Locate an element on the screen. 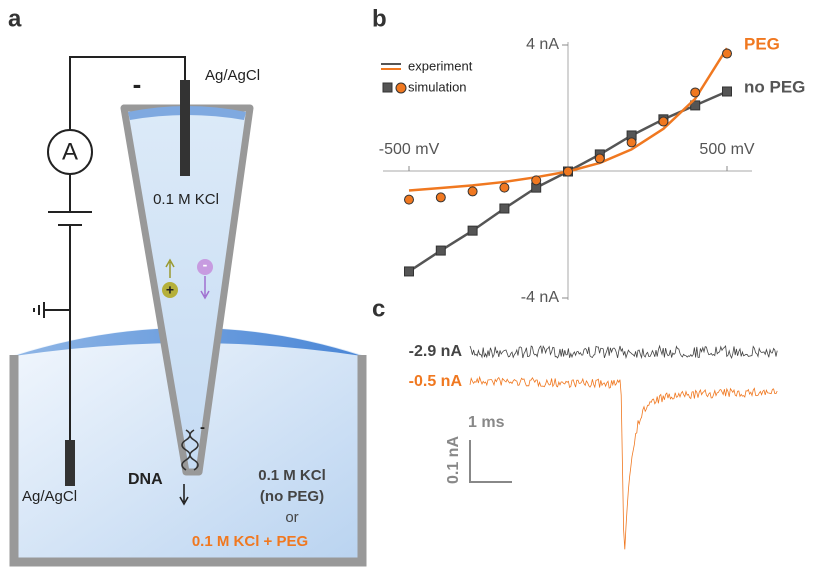  panel-label: a is located at coordinates (15, 18).